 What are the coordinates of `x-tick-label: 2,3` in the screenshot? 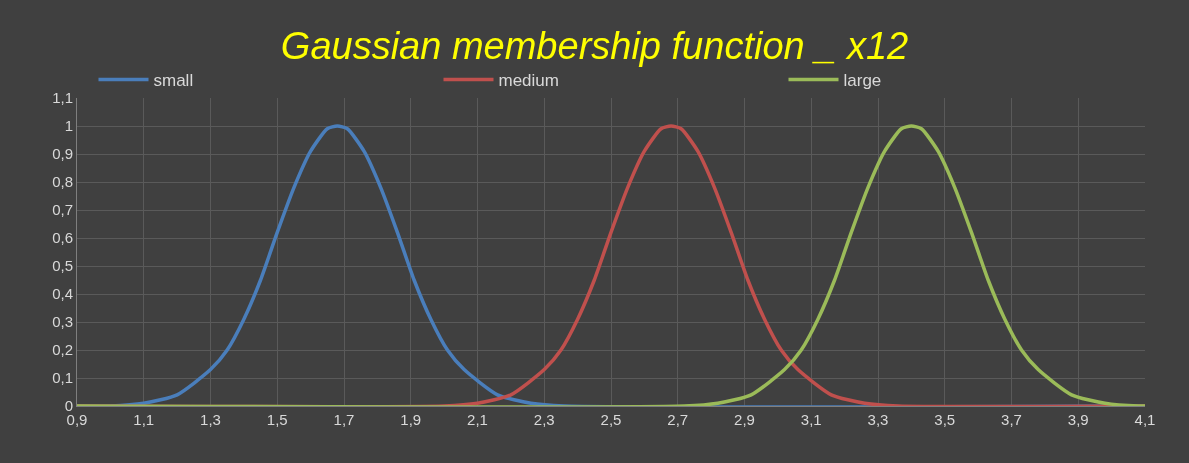 It's located at (544, 419).